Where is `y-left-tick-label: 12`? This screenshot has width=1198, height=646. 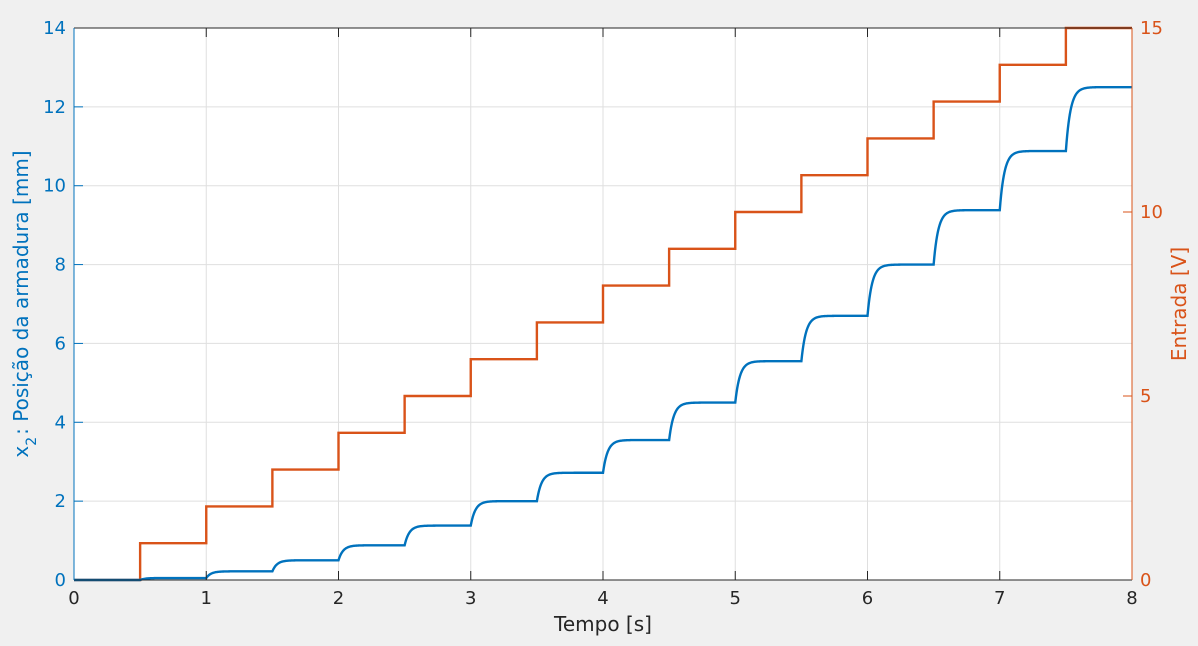 y-left-tick-label: 12 is located at coordinates (54, 107).